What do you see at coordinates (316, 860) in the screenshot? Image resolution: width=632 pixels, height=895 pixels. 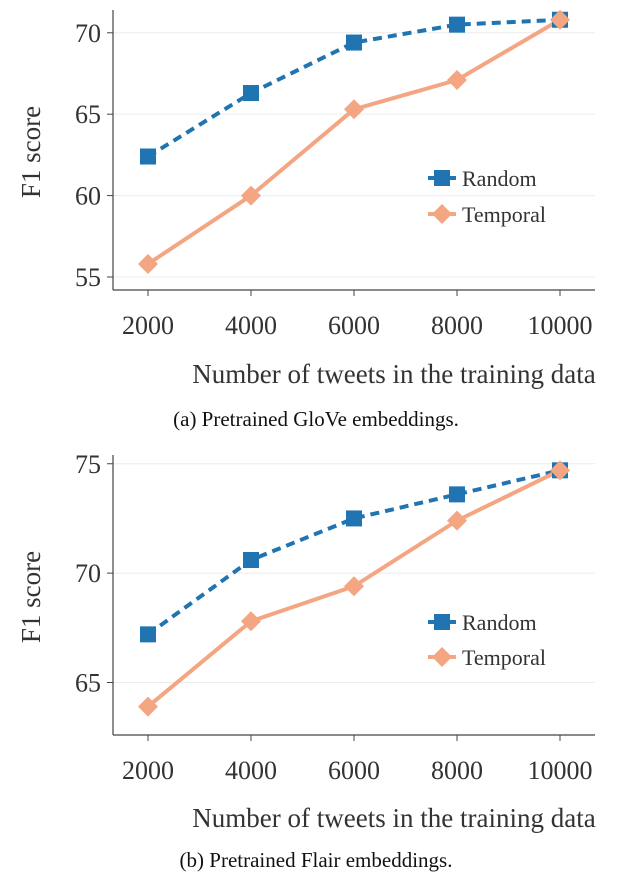 I see `caption-flair: (b) Pretrained Flair embeddings.` at bounding box center [316, 860].